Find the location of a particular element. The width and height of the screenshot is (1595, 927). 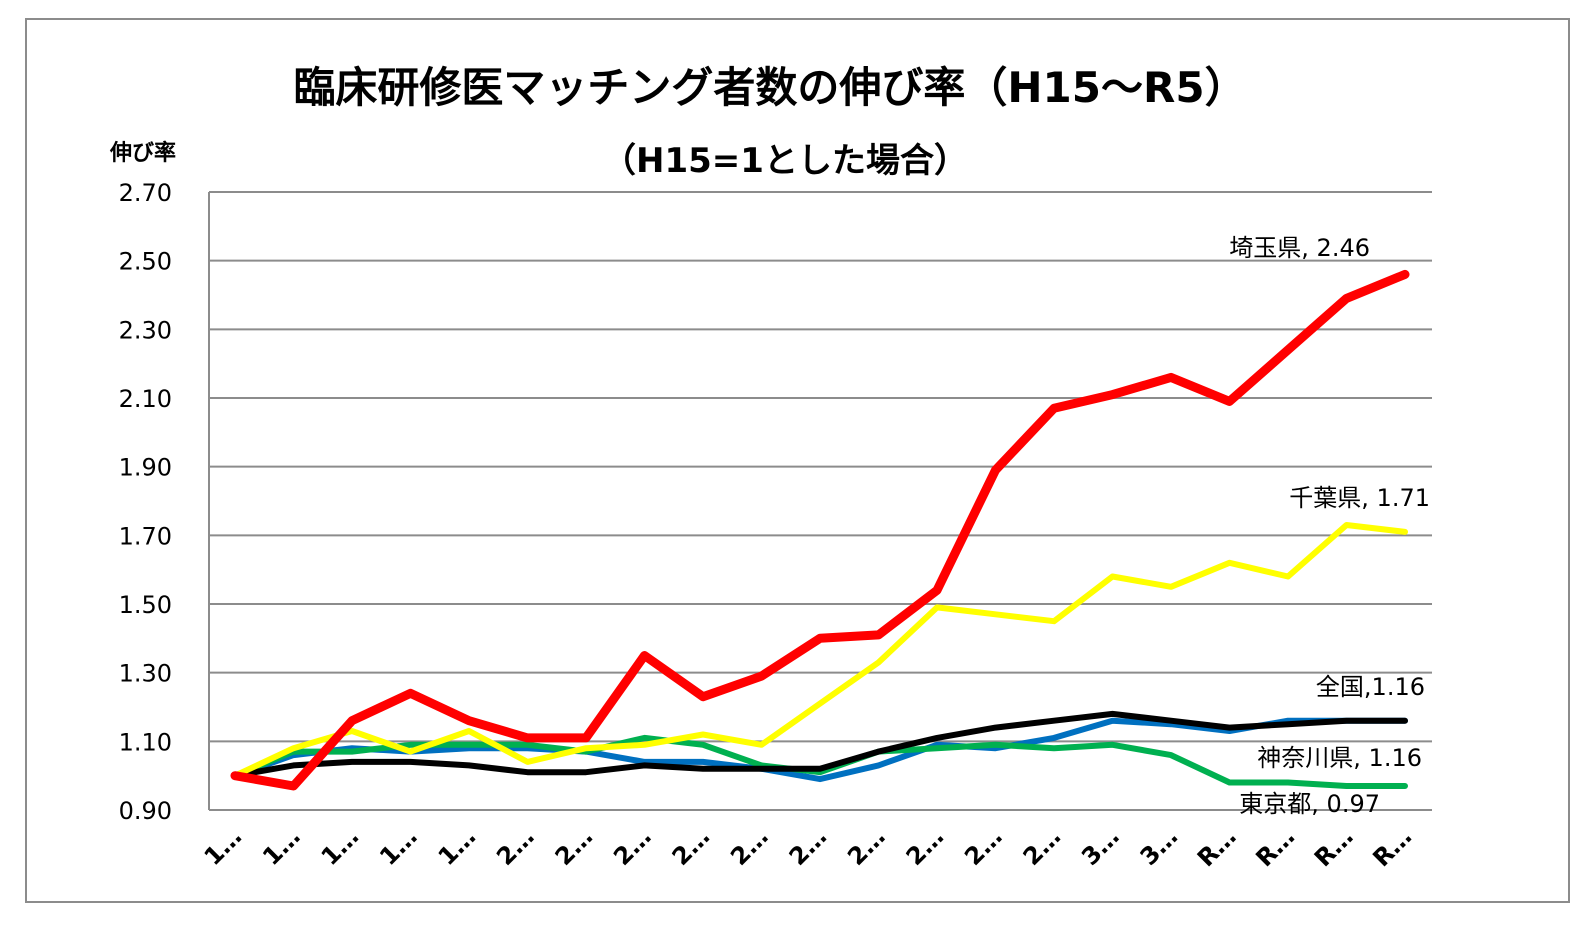

y-axis-ticks: 0.90 1.10 1.30 1.50 1.70 1.90 2.10 2.30 2.50 2.70 is located at coordinates (145, 502).